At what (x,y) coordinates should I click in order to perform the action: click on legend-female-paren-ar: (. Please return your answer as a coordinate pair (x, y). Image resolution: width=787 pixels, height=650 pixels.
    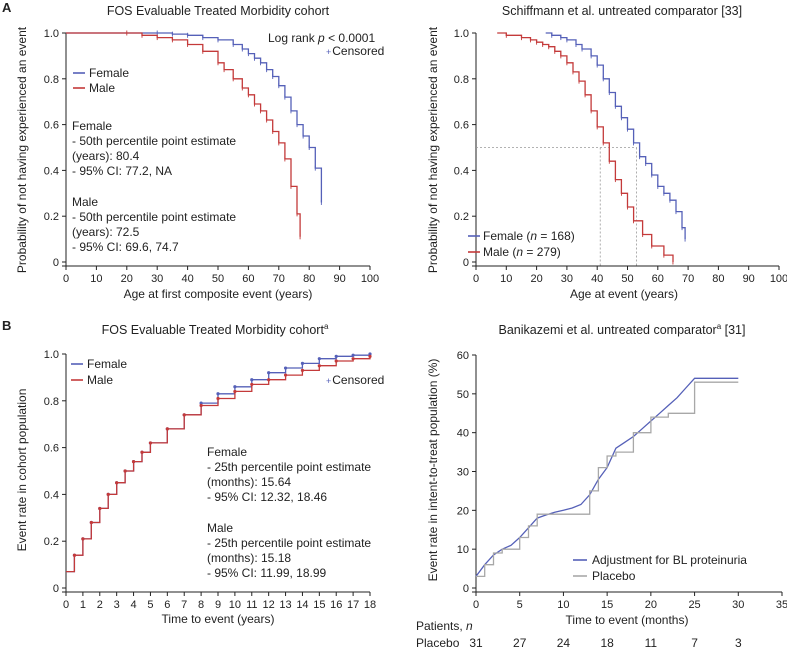
    Looking at the image, I should click on (526, 236).